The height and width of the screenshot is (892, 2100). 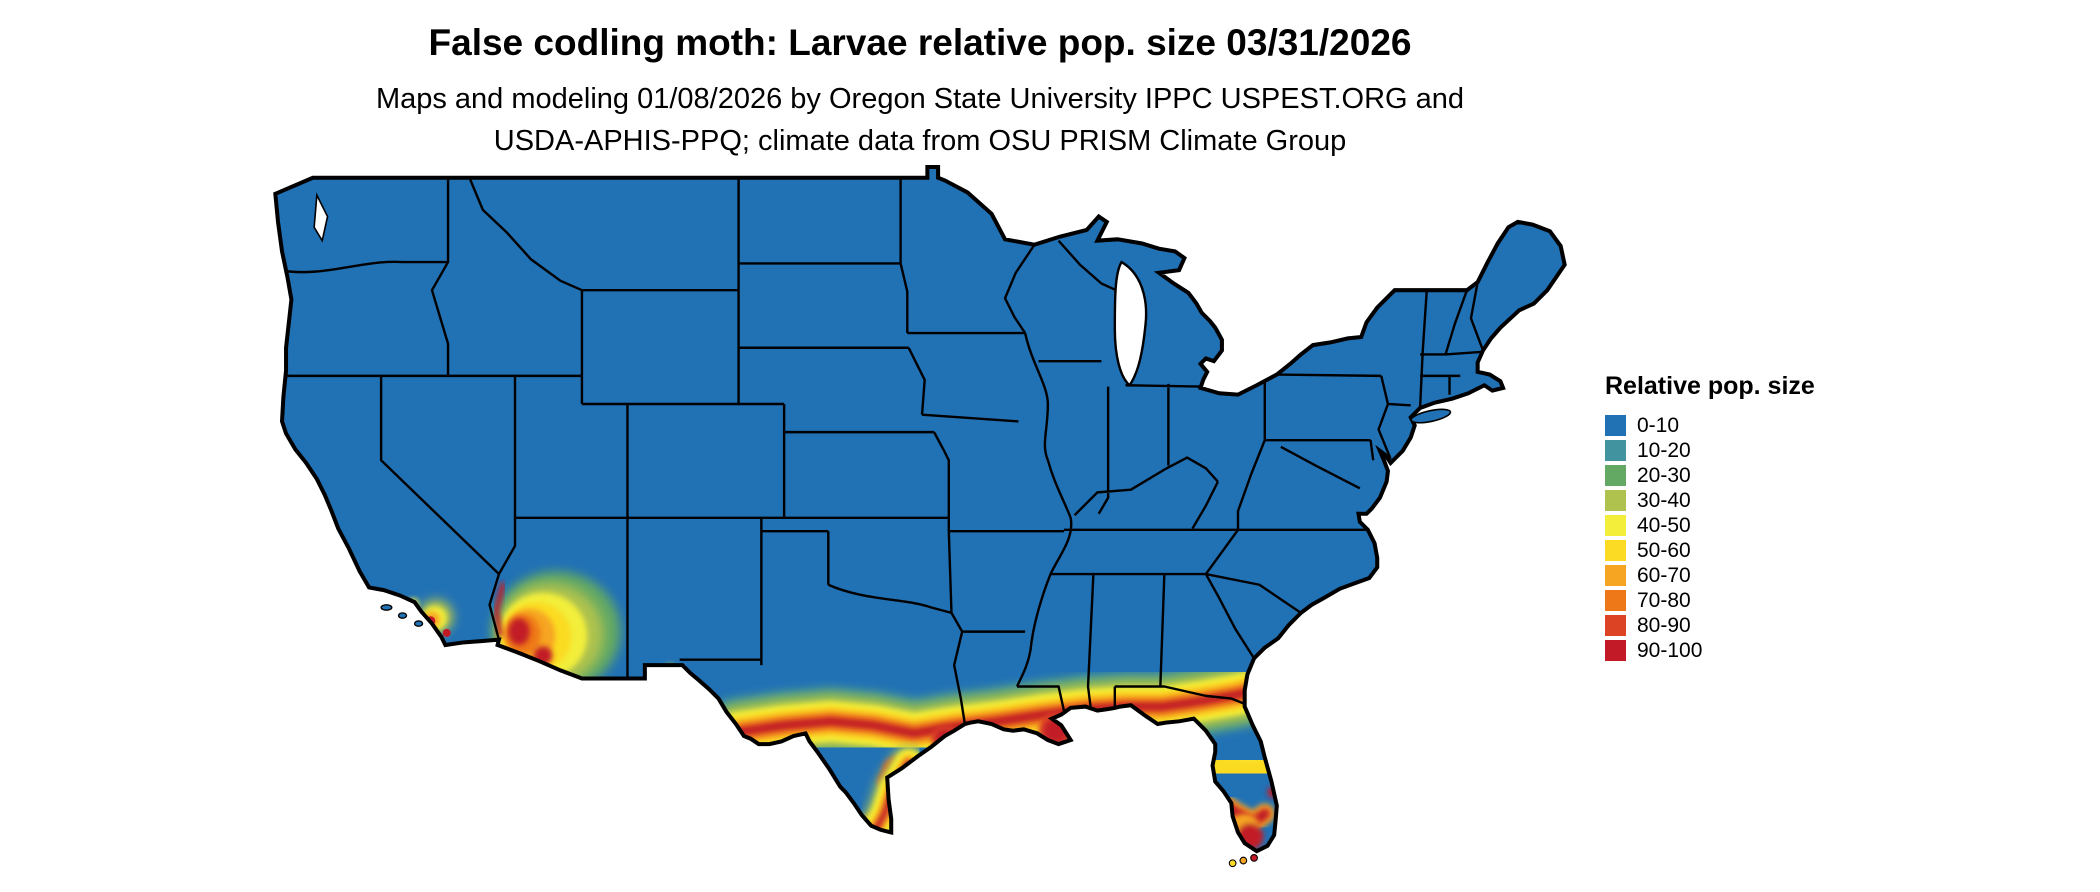 What do you see at coordinates (402, 615) in the screenshot?
I see `channel-islands` at bounding box center [402, 615].